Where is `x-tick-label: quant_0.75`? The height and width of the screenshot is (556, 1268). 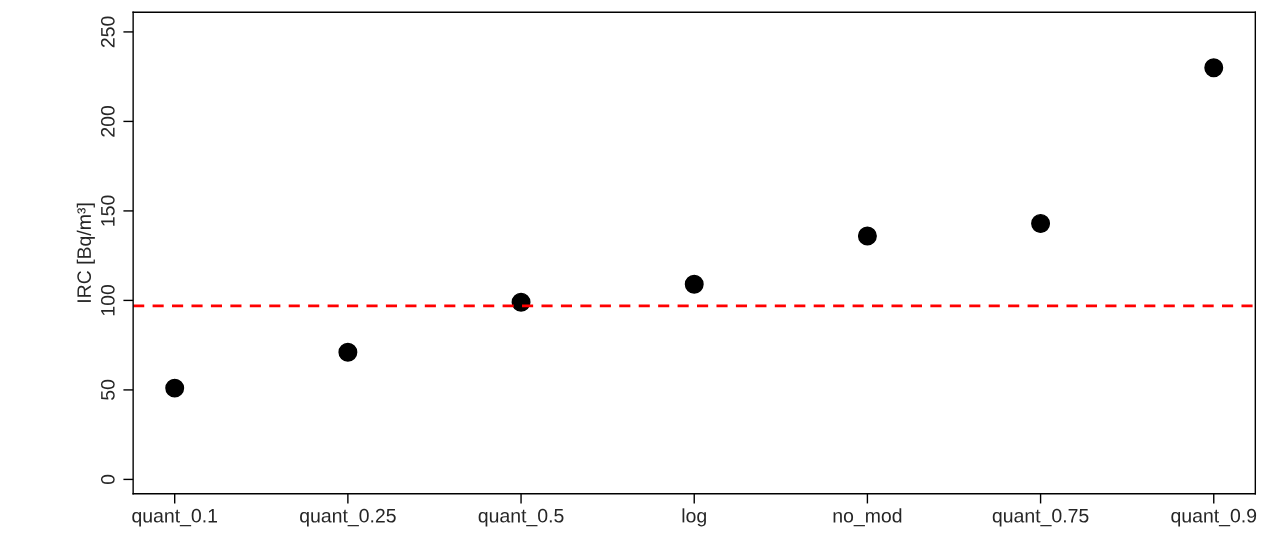
x-tick-label: quant_0.75 is located at coordinates (1040, 517).